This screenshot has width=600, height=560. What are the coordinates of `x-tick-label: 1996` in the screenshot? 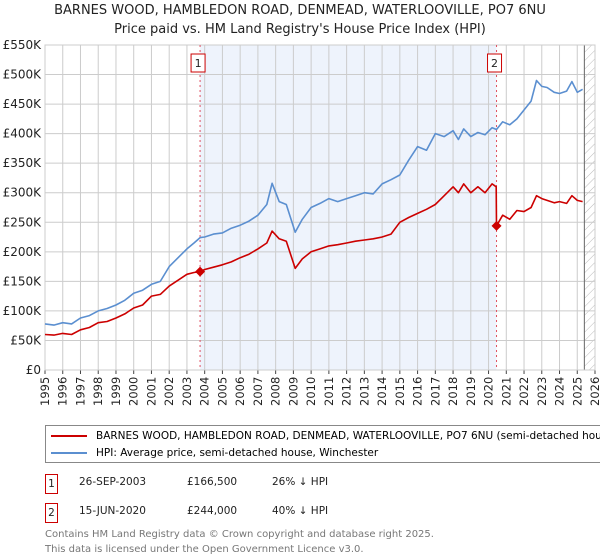 It's located at (63, 391).